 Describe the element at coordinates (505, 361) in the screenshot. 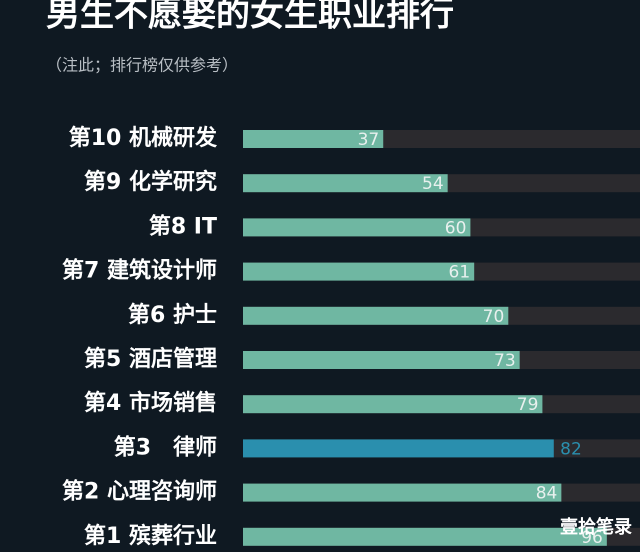

I see `value-label: 73` at that location.